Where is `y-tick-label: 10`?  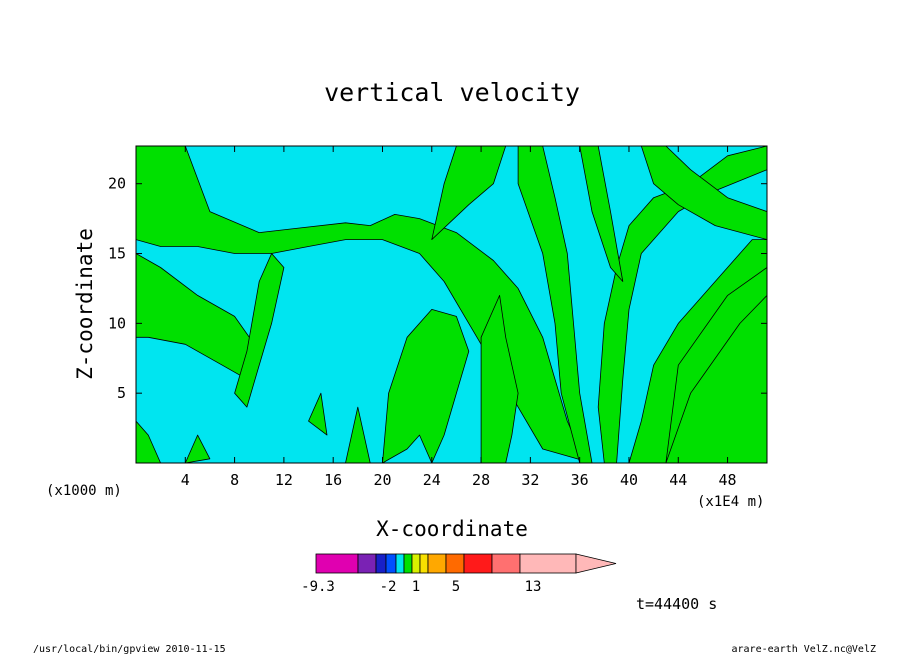 y-tick-label: 10 is located at coordinates (117, 323).